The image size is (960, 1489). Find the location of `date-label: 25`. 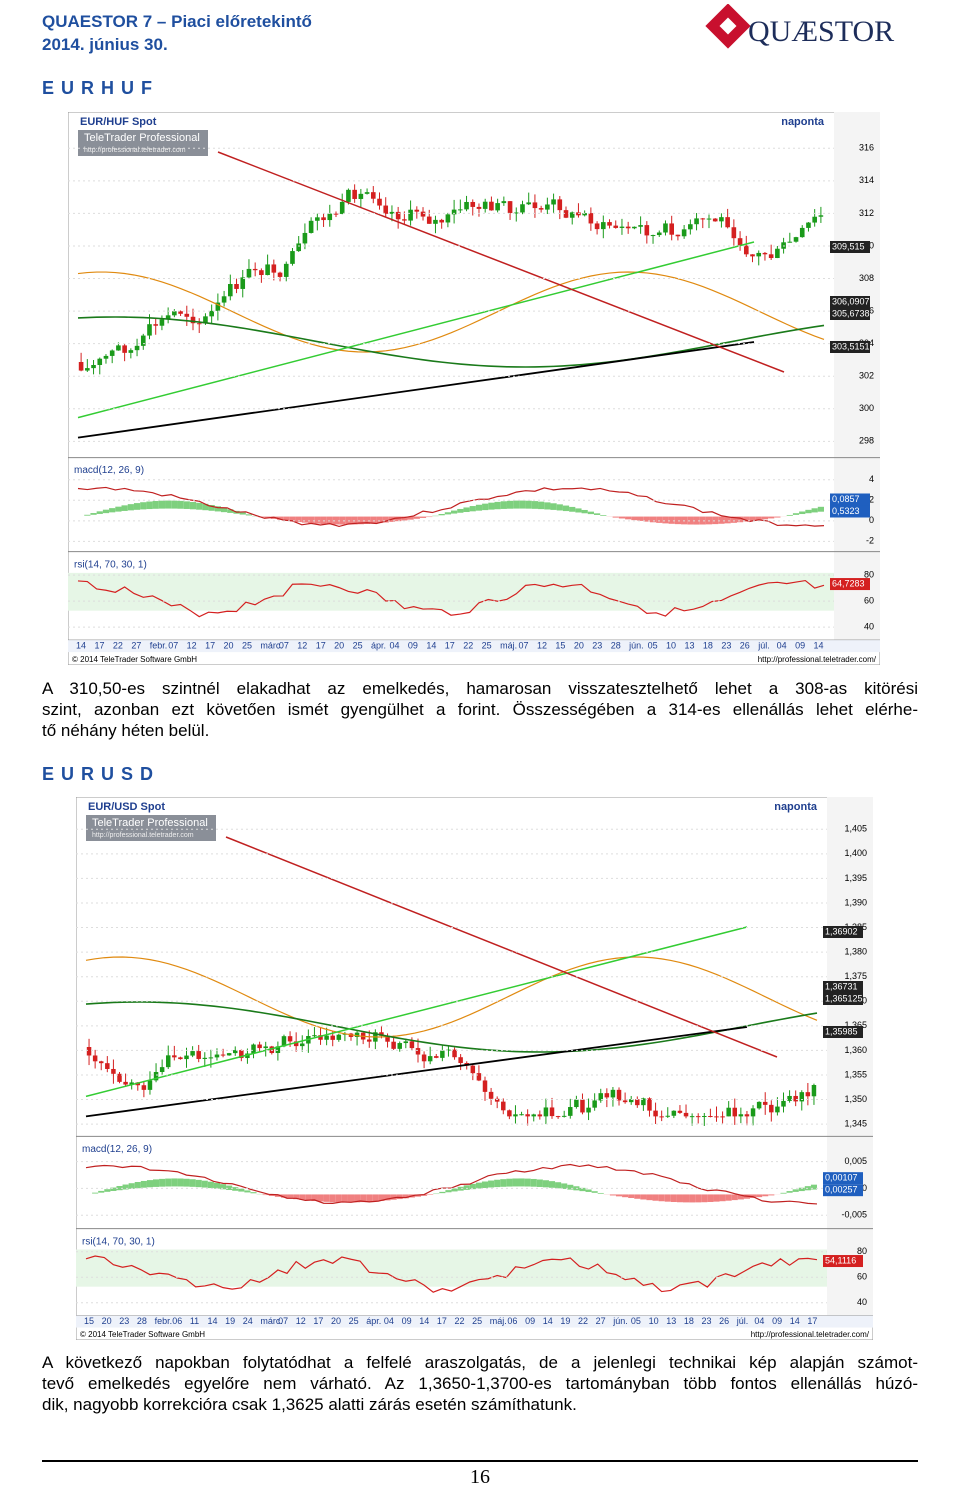

date-label: 25 is located at coordinates (358, 645).